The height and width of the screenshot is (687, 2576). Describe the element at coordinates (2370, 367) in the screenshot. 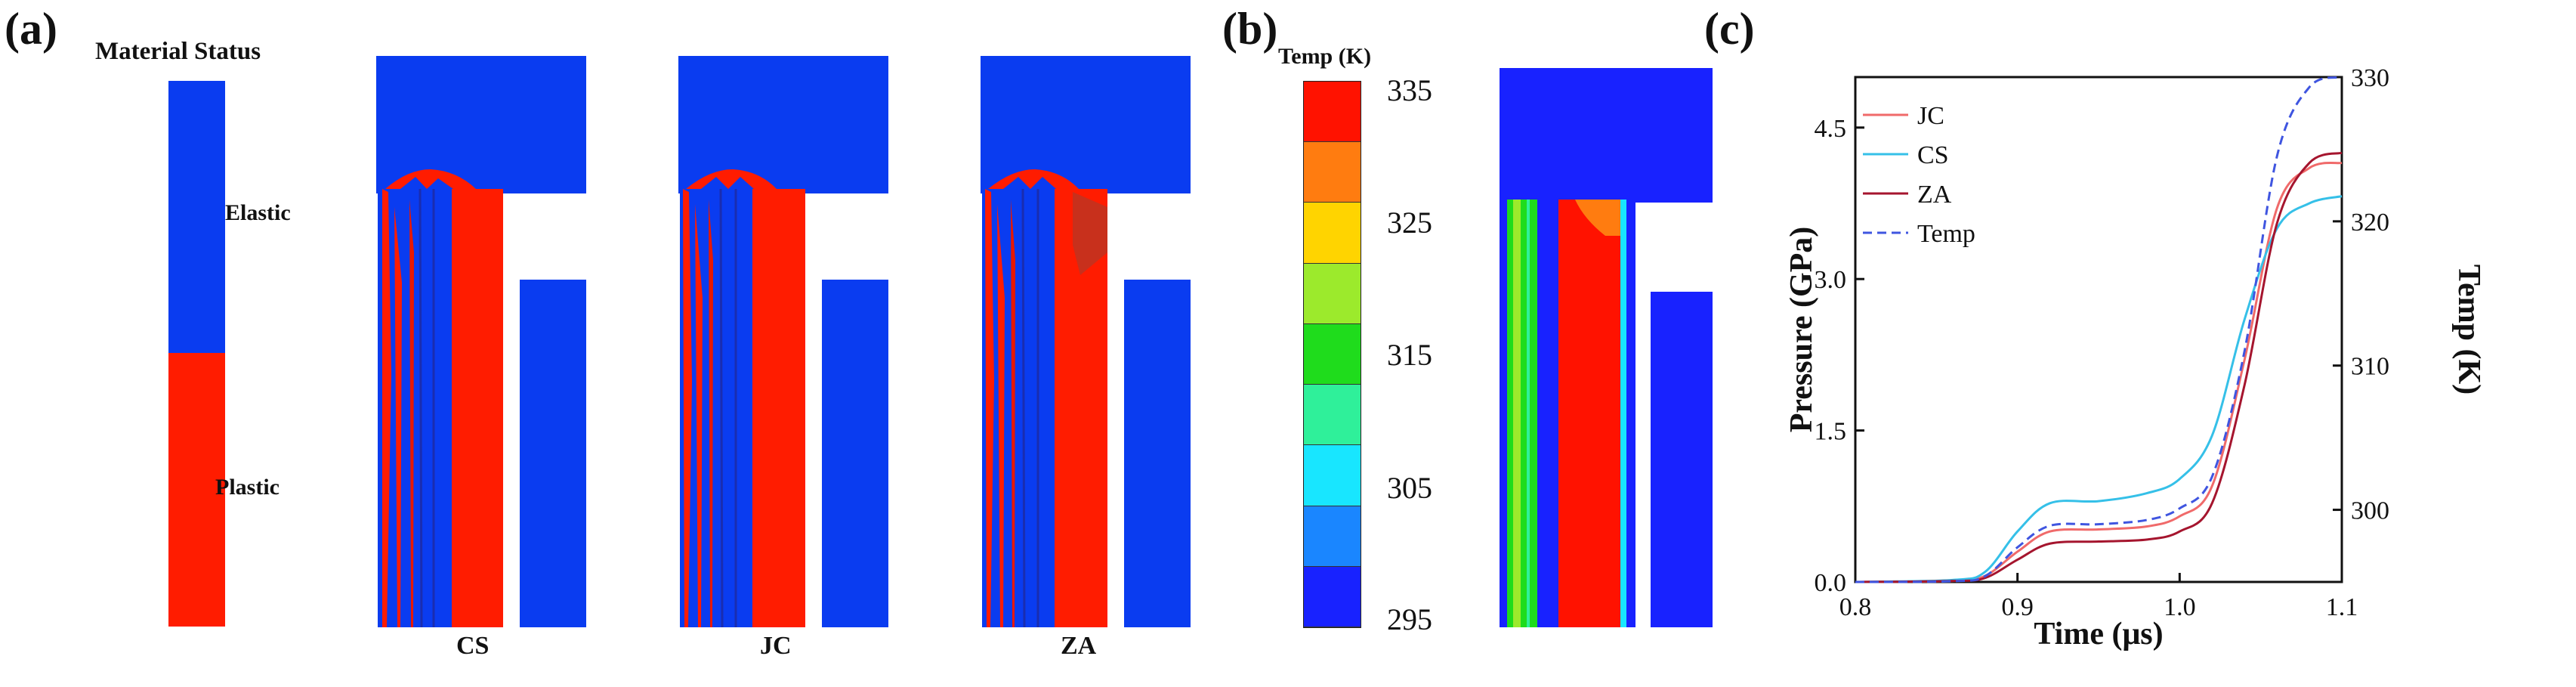

I see `y2-tick-label: 310` at that location.